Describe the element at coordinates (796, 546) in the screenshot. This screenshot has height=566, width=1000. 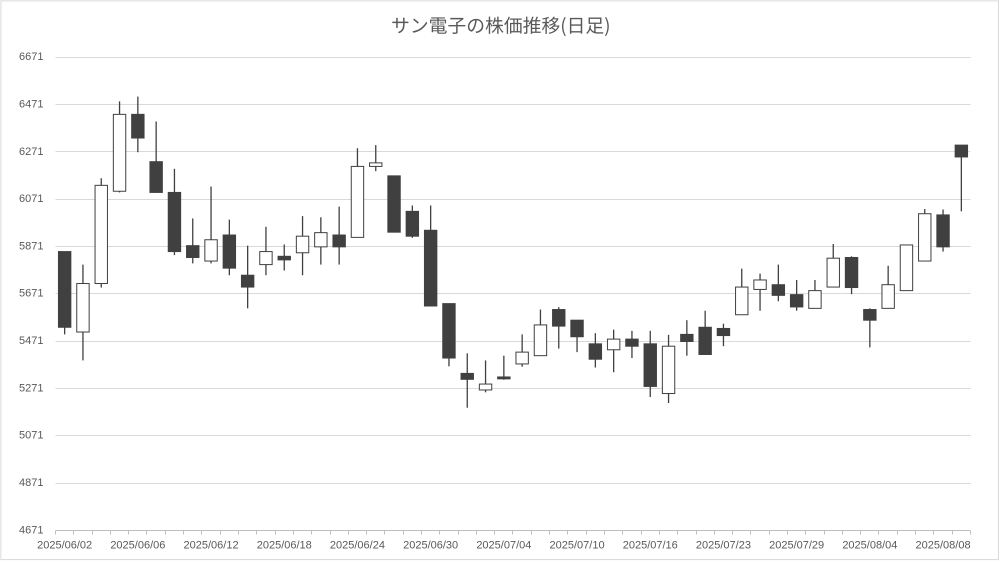
I see `svg-text: 2025/07/29` at that location.